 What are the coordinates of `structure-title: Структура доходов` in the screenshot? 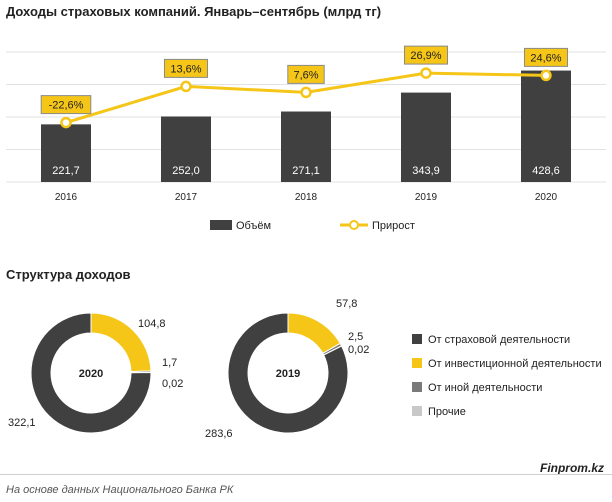 It's located at (68, 274).